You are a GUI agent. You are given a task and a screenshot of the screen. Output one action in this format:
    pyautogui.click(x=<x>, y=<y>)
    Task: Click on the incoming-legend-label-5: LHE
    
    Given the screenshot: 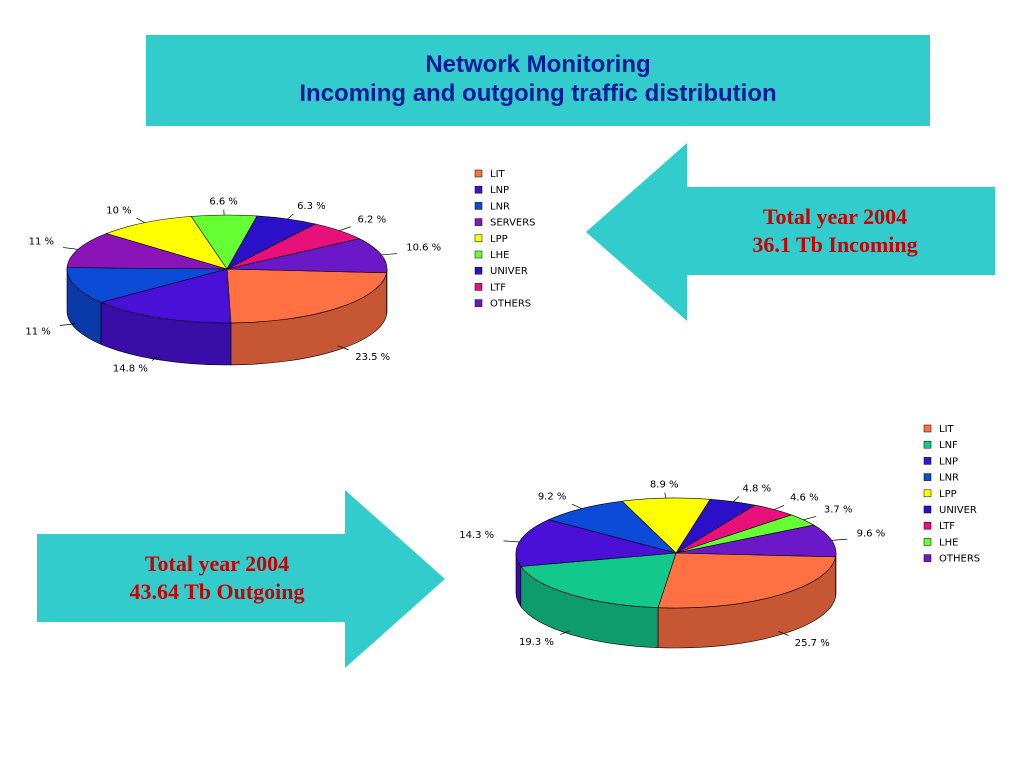 What is the action you would take?
    pyautogui.click(x=499, y=255)
    